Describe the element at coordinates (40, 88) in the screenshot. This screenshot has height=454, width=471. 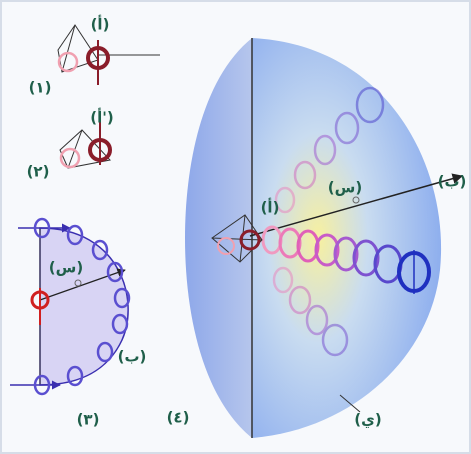
I see `label-1: (١)` at that location.